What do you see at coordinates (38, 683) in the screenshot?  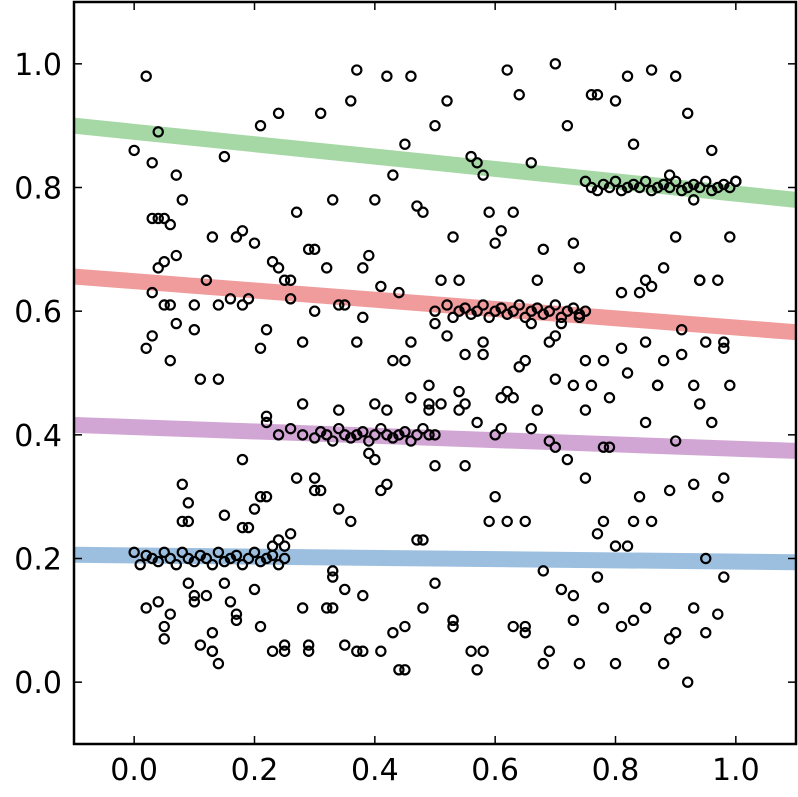 I see `y-tick-label: 0.0` at bounding box center [38, 683].